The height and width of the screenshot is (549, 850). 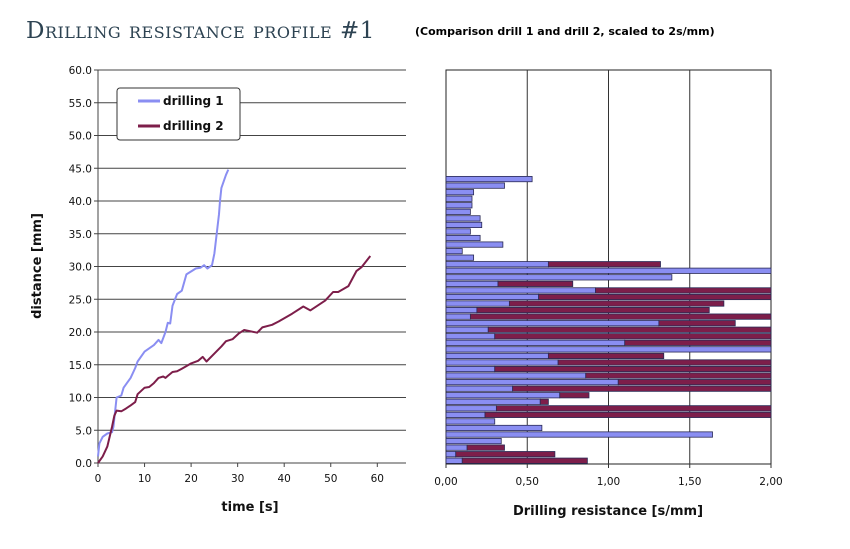 What do you see at coordinates (284, 479) in the screenshot?
I see `x-tick-label: 40` at bounding box center [284, 479].